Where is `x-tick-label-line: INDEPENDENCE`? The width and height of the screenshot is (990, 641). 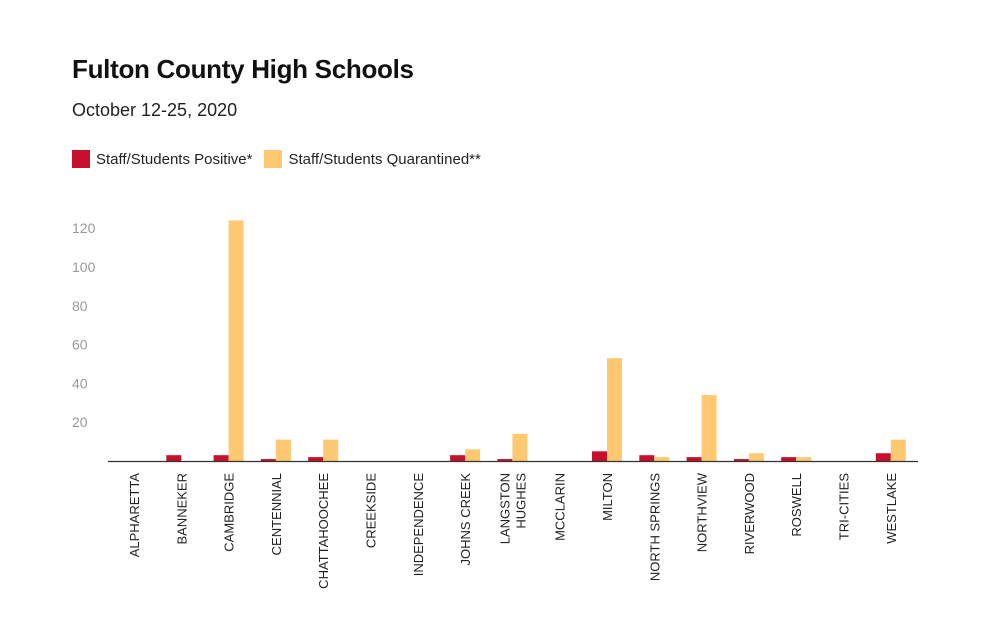
x-tick-label-line: INDEPENDENCE is located at coordinates (418, 525).